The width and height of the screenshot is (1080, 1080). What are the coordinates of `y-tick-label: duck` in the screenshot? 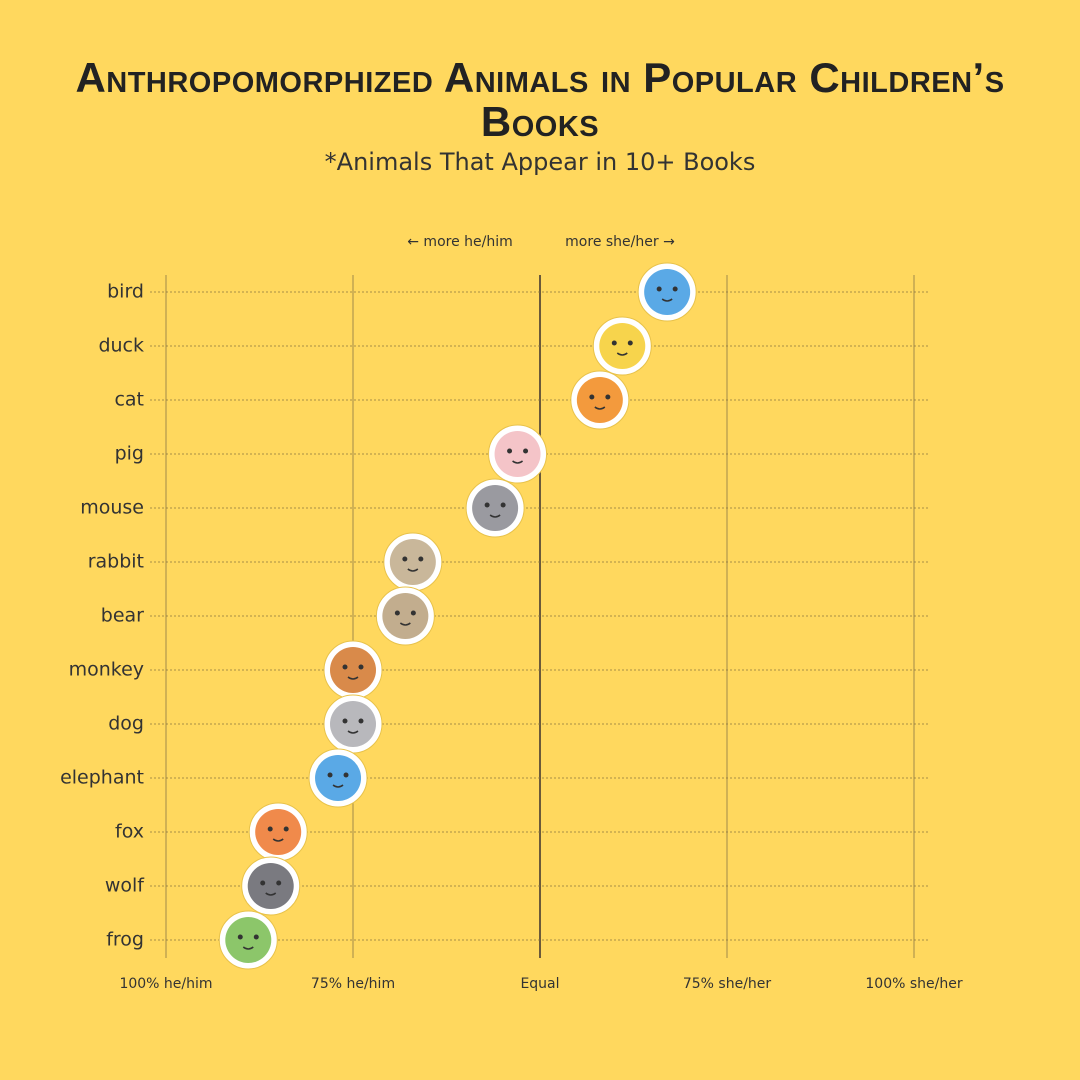 It's located at (121, 346).